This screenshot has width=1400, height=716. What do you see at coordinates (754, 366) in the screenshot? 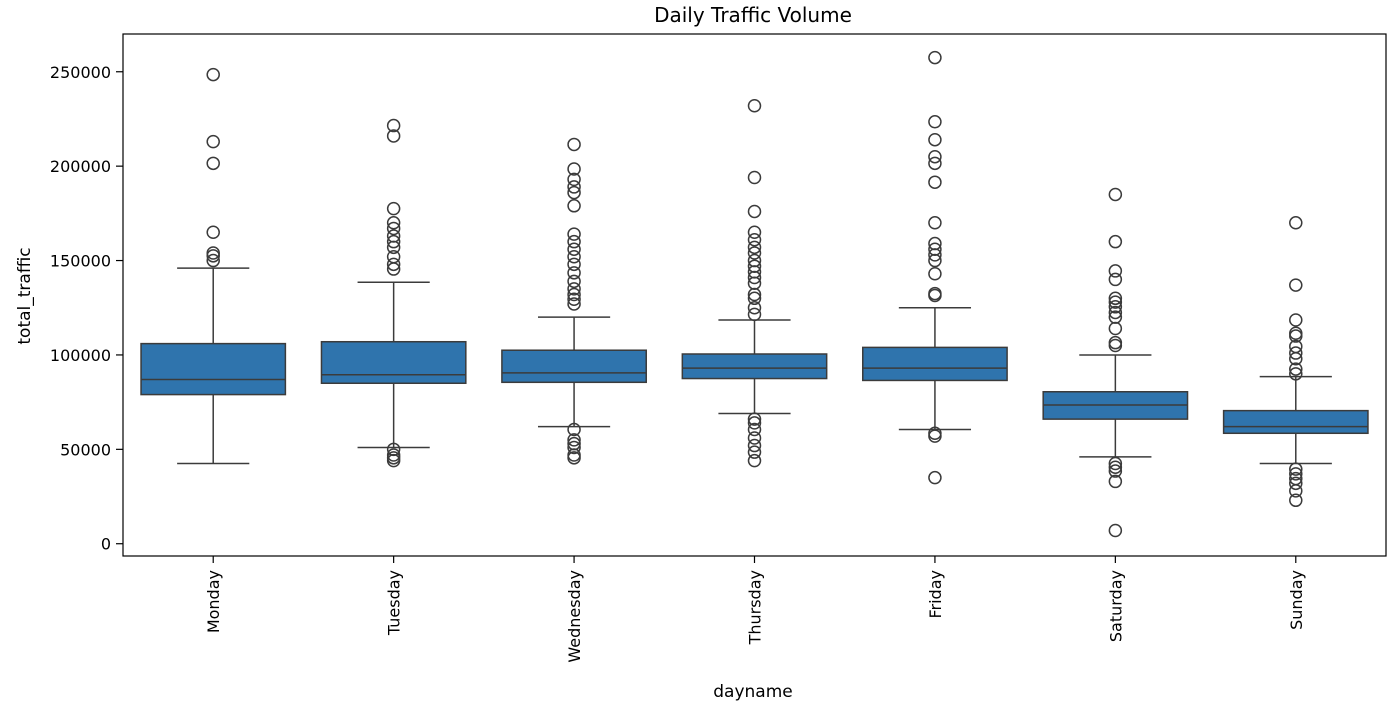
I see `box-thursday` at bounding box center [754, 366].